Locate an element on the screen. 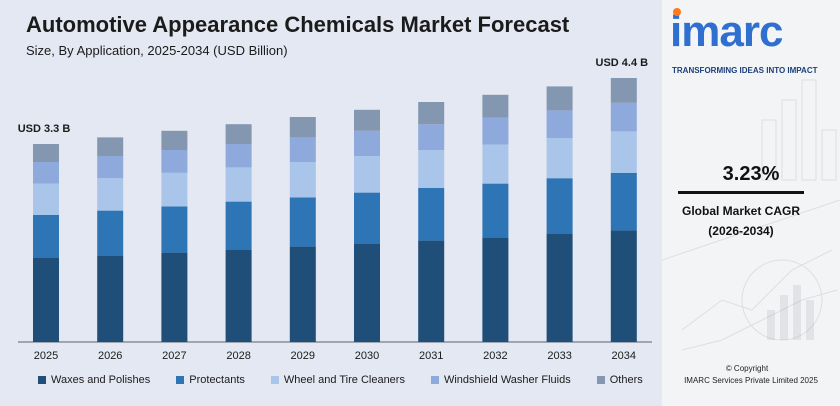 The width and height of the screenshot is (840, 406). x-tick-label: 2028 is located at coordinates (238, 356).